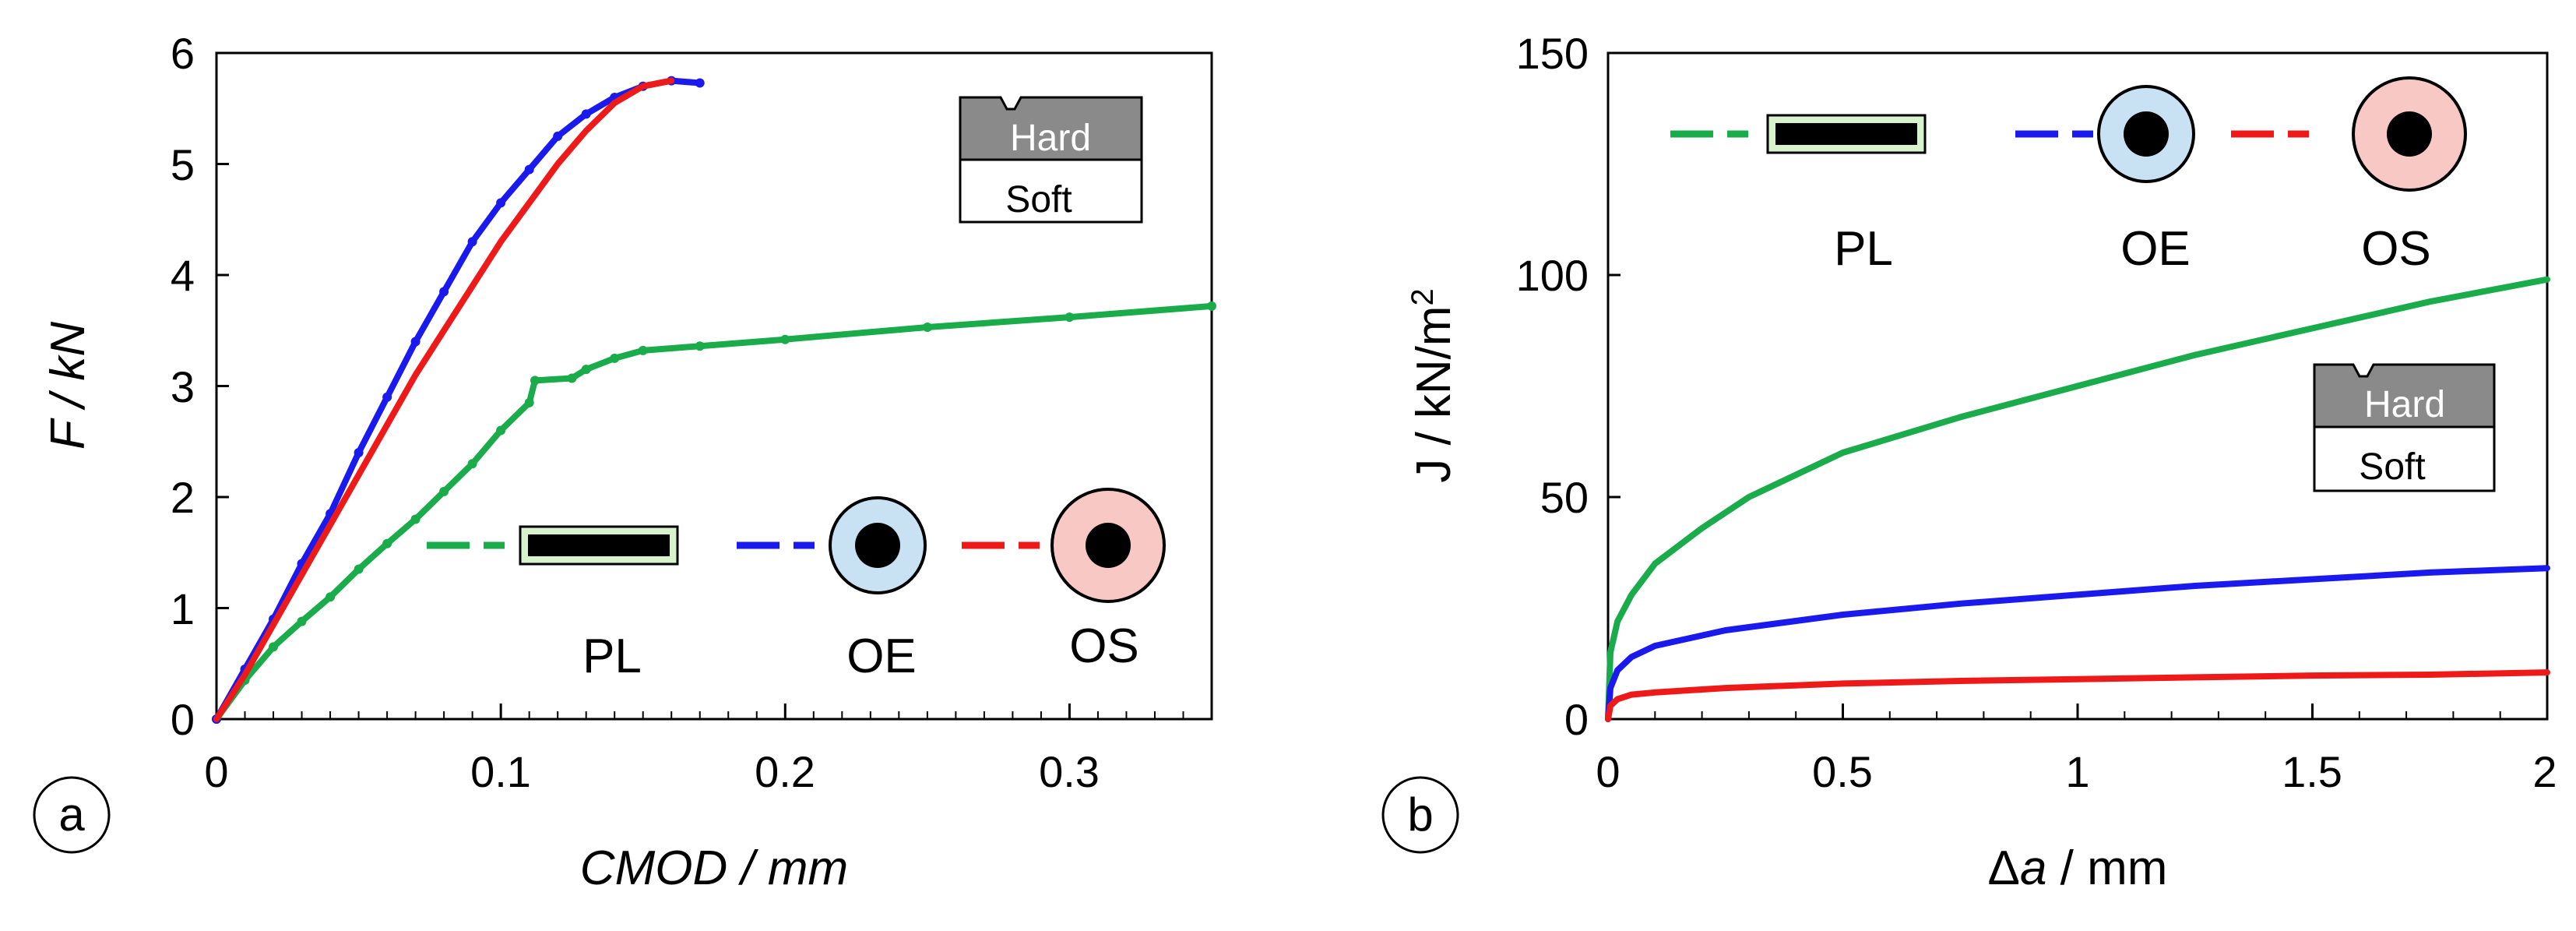 This screenshot has width=2576, height=931. Describe the element at coordinates (183, 497) in the screenshot. I see `y-tick-label: 2` at that location.